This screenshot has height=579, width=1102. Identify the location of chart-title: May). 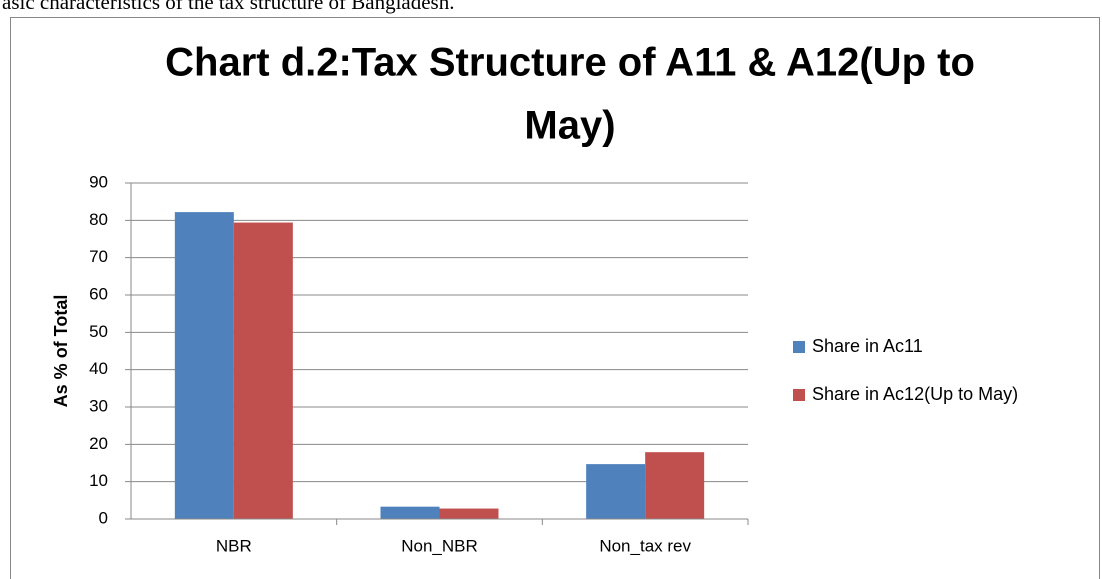
(569, 126).